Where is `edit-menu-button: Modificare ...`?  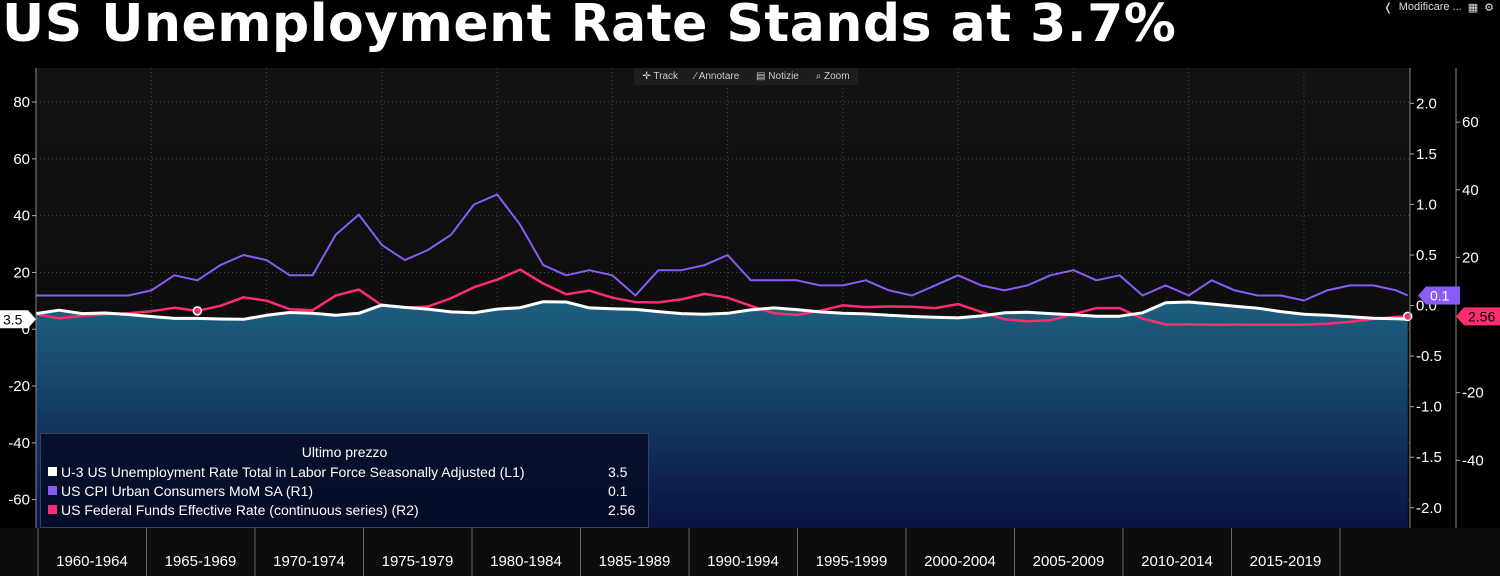 edit-menu-button: Modificare ... is located at coordinates (1430, 7).